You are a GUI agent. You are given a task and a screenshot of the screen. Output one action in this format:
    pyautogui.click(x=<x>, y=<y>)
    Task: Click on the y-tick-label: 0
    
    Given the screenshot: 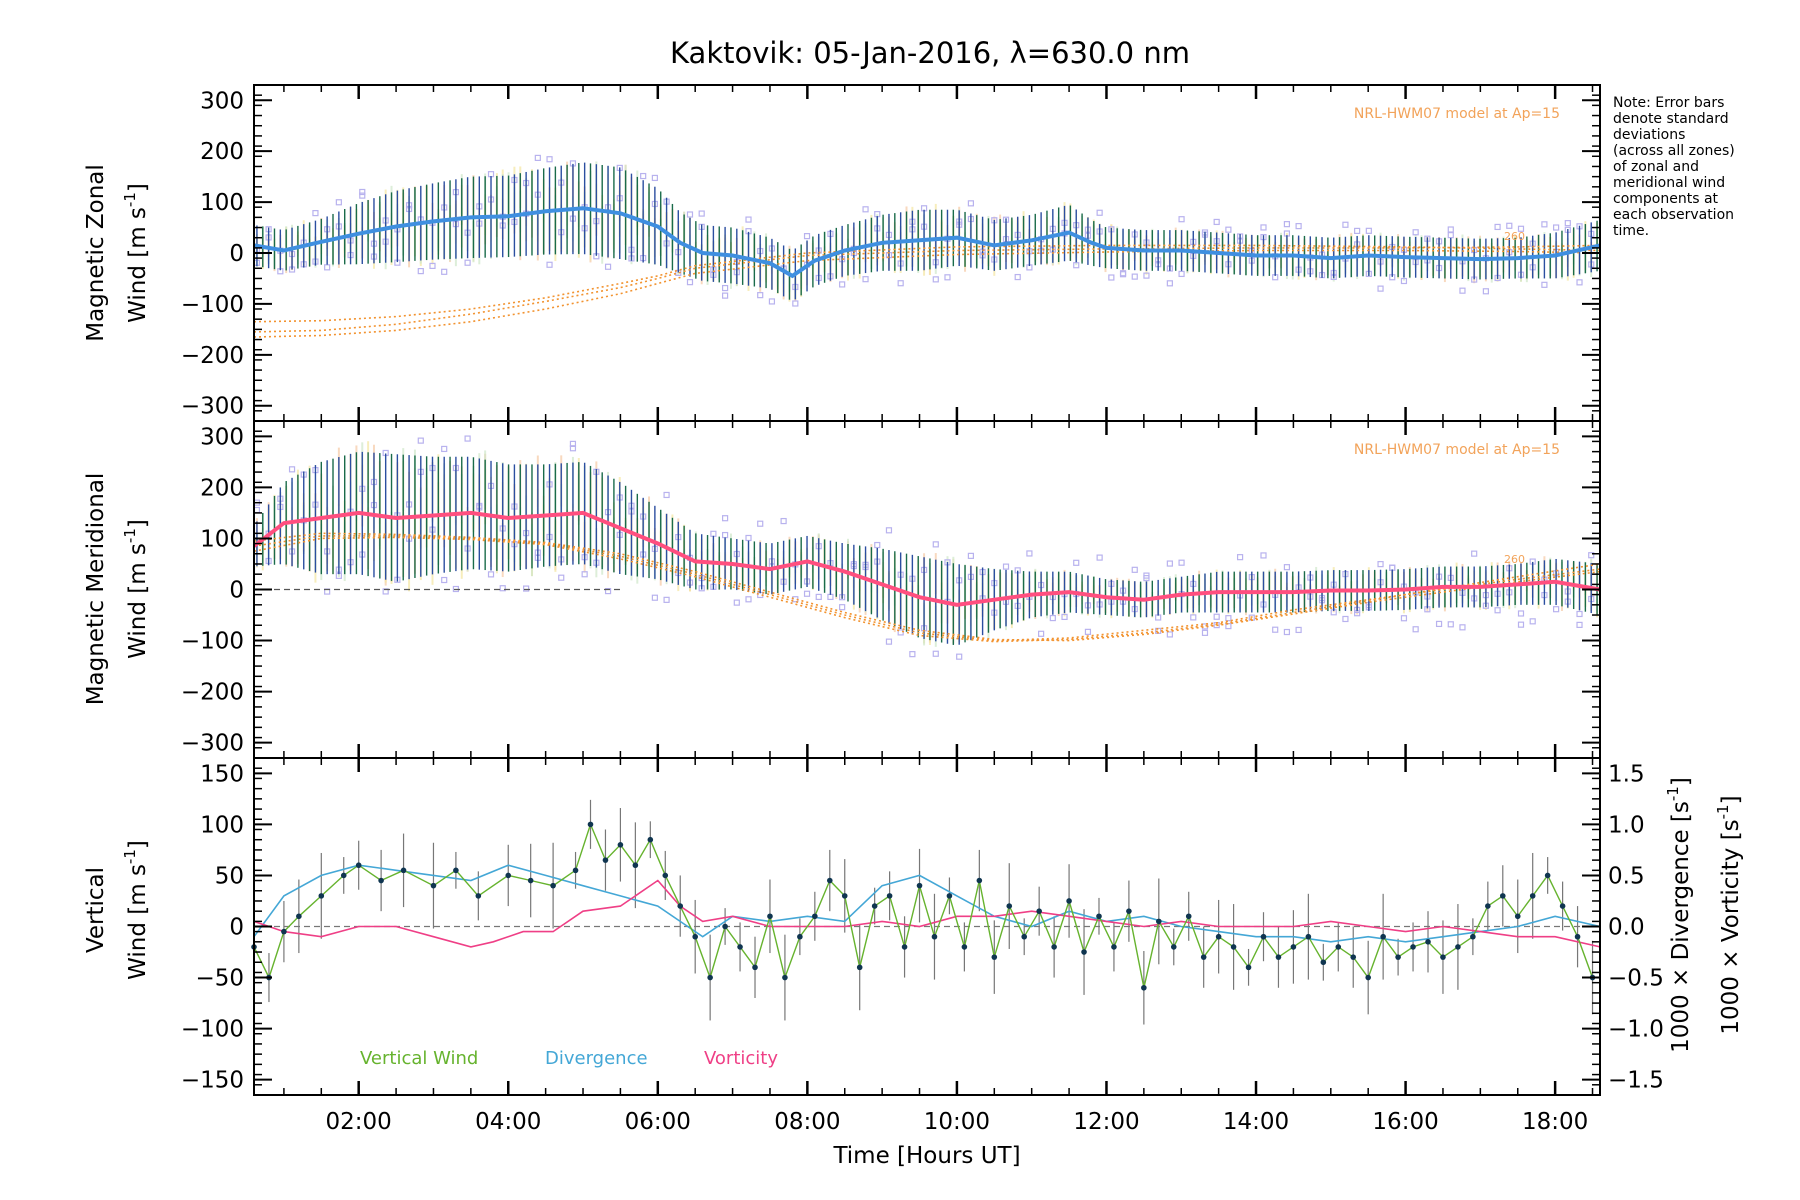 What is the action you would take?
    pyautogui.click(x=236, y=254)
    